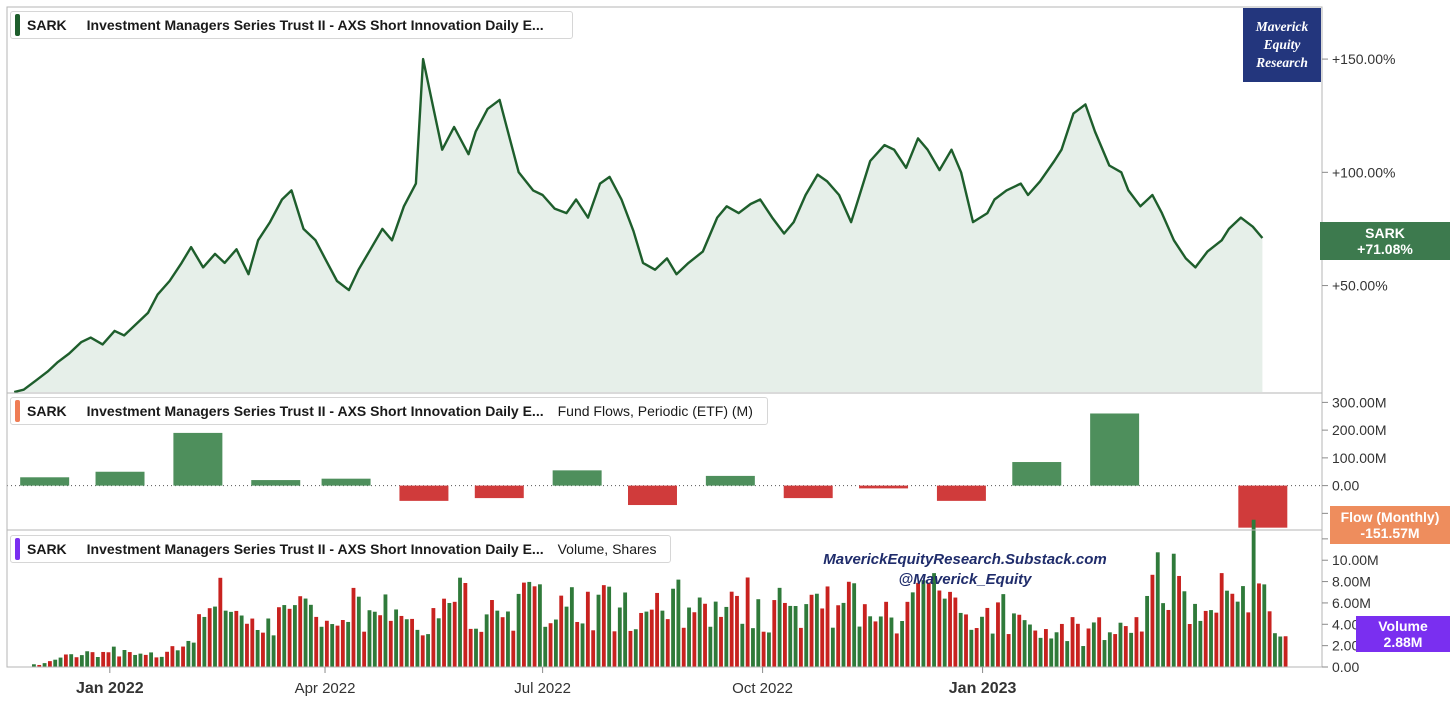  What do you see at coordinates (1282, 26) in the screenshot?
I see `brand-line: Maverick` at bounding box center [1282, 26].